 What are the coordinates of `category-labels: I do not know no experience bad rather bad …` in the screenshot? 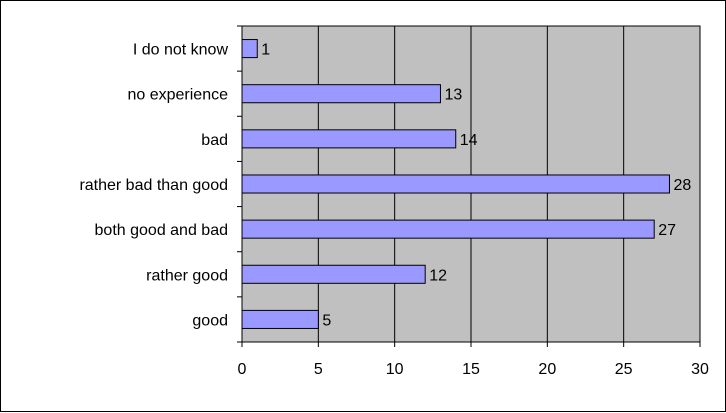 It's located at (153, 186).